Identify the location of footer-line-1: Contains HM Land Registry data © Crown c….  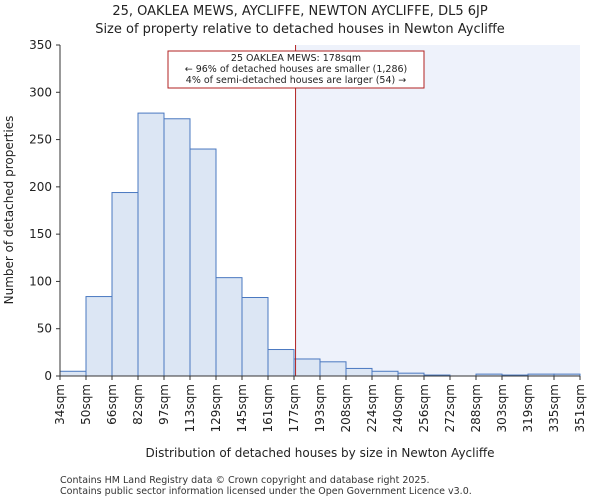
(245, 480).